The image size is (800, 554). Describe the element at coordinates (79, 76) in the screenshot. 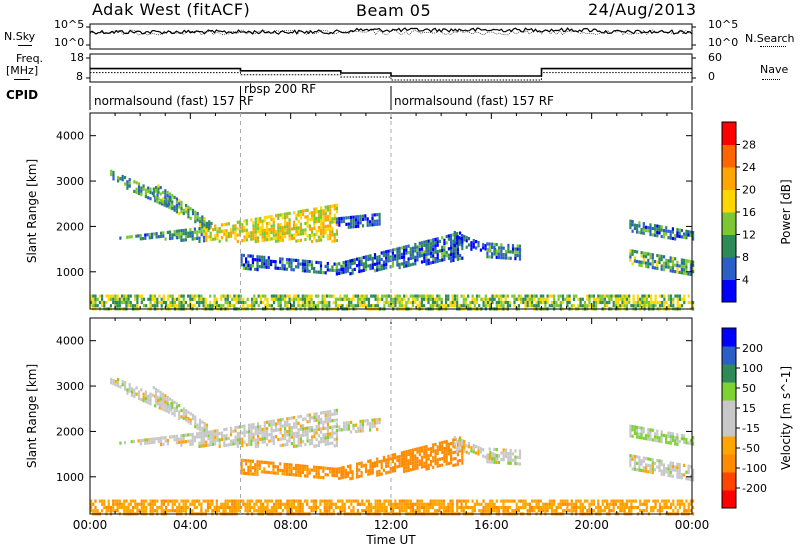

I see `freq-left-tick-bottom: 8` at that location.